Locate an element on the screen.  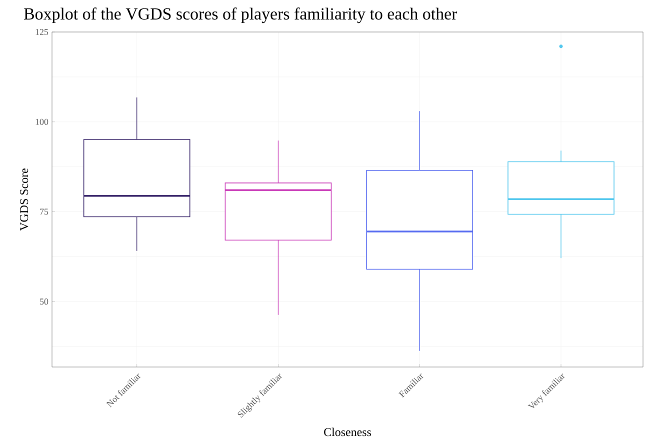
y-tick-label: 125 is located at coordinates (42, 32).